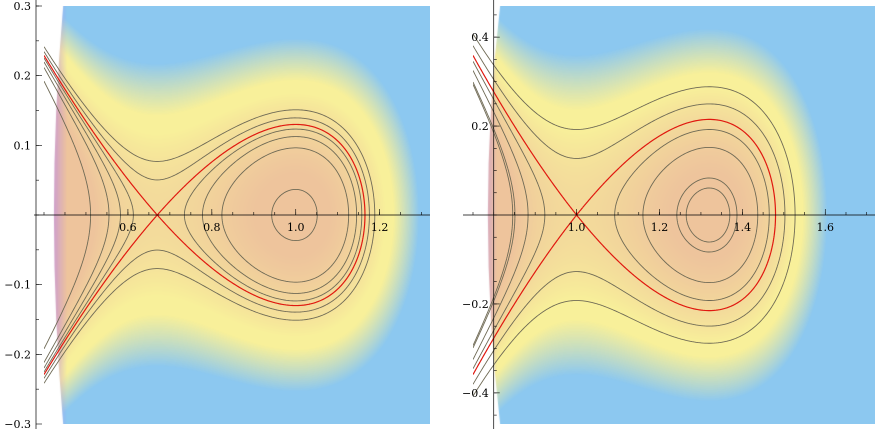 Image resolution: width=881 pixels, height=429 pixels. I want to click on y-tick-label: 0.4, so click(480, 37).